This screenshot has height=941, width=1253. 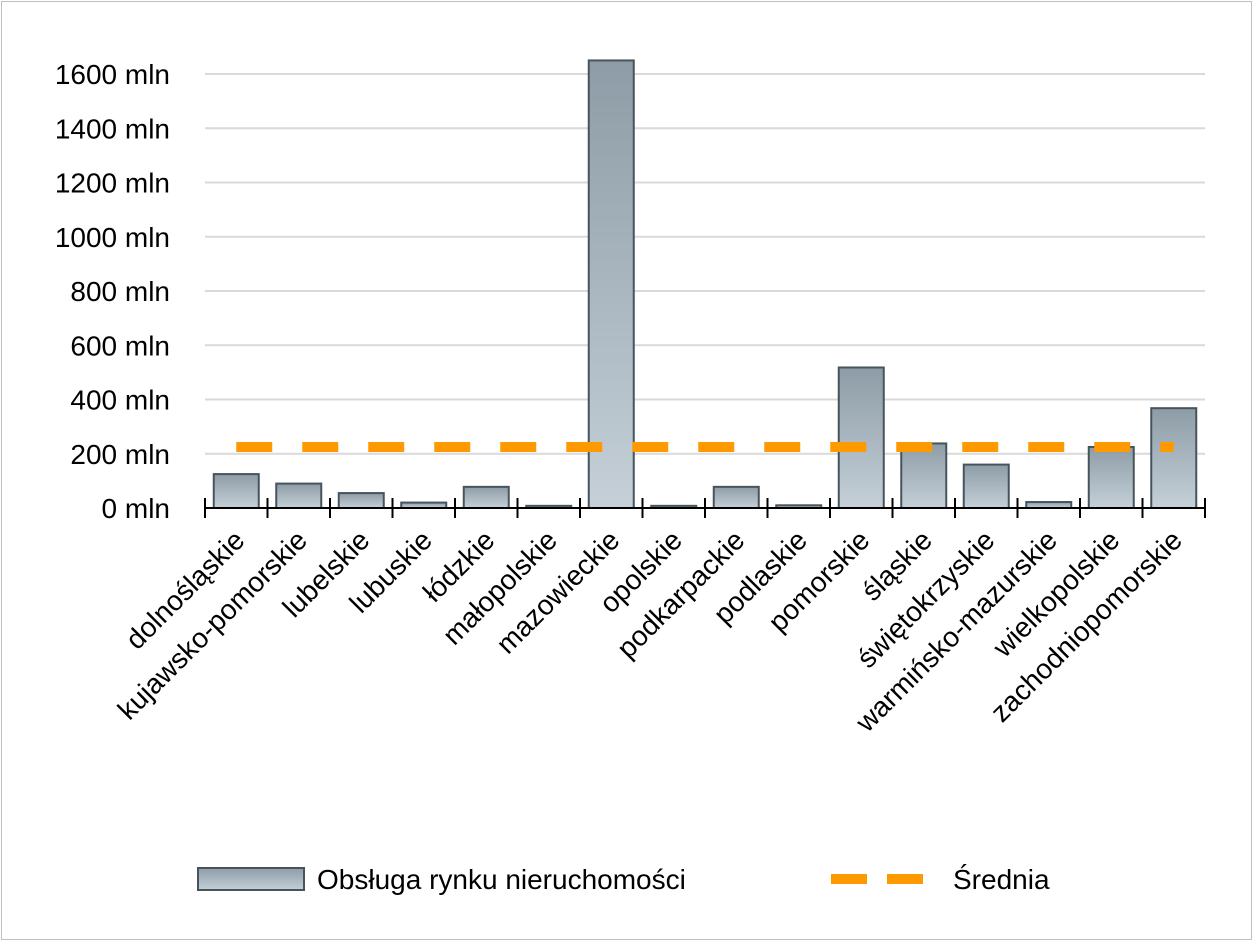 What do you see at coordinates (112, 237) in the screenshot?
I see `y-tick-label: 1000 mln` at bounding box center [112, 237].